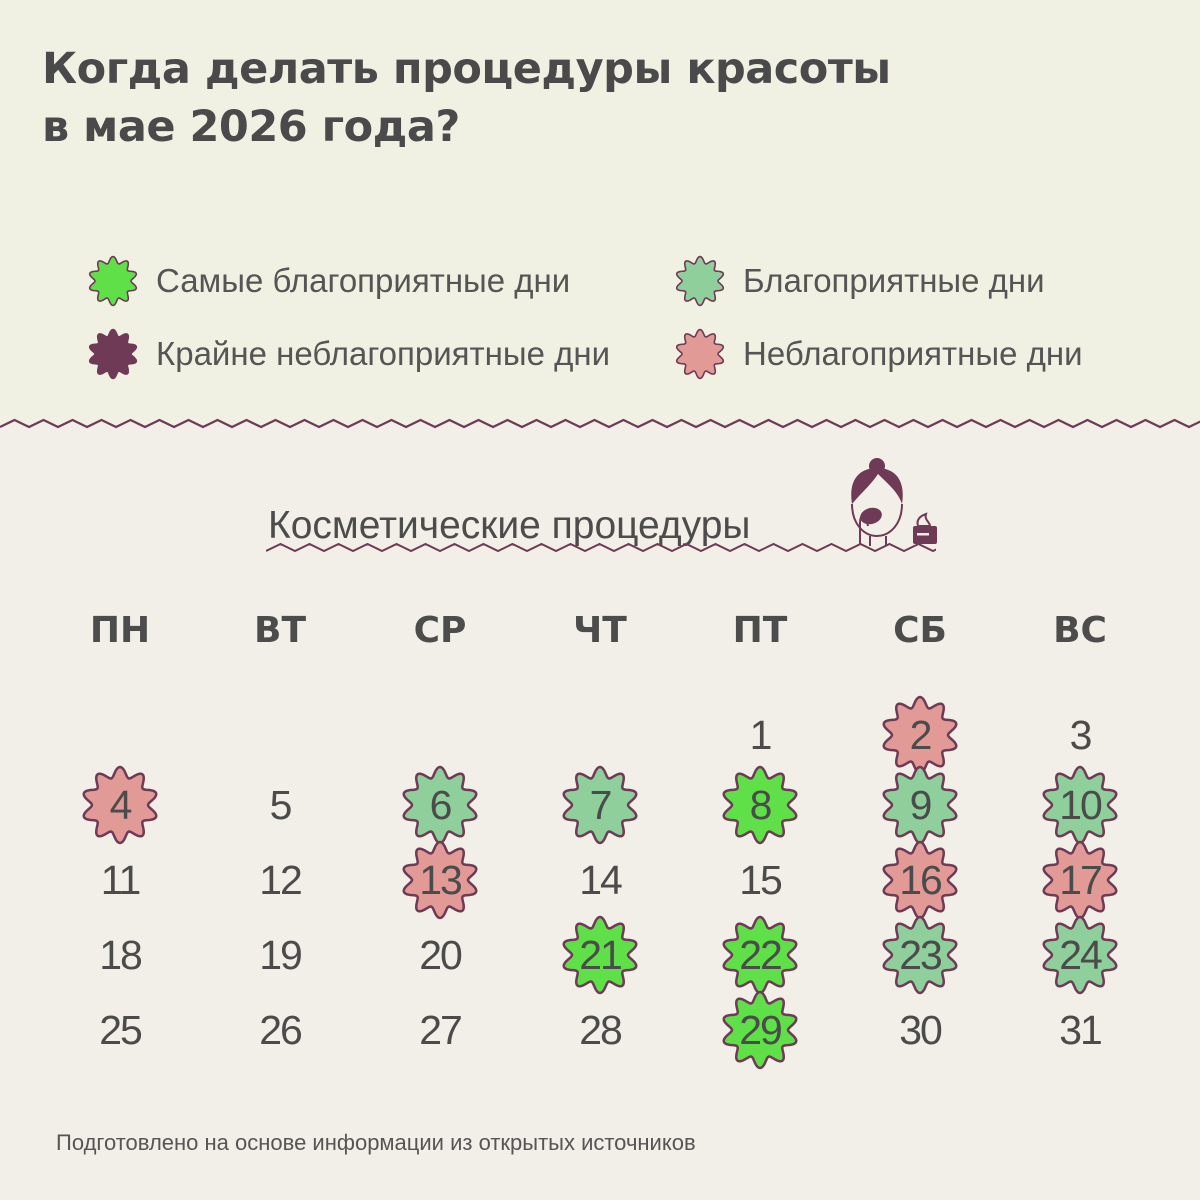 The height and width of the screenshot is (1200, 1200). I want to click on calendar-day-18: 18, so click(120, 955).